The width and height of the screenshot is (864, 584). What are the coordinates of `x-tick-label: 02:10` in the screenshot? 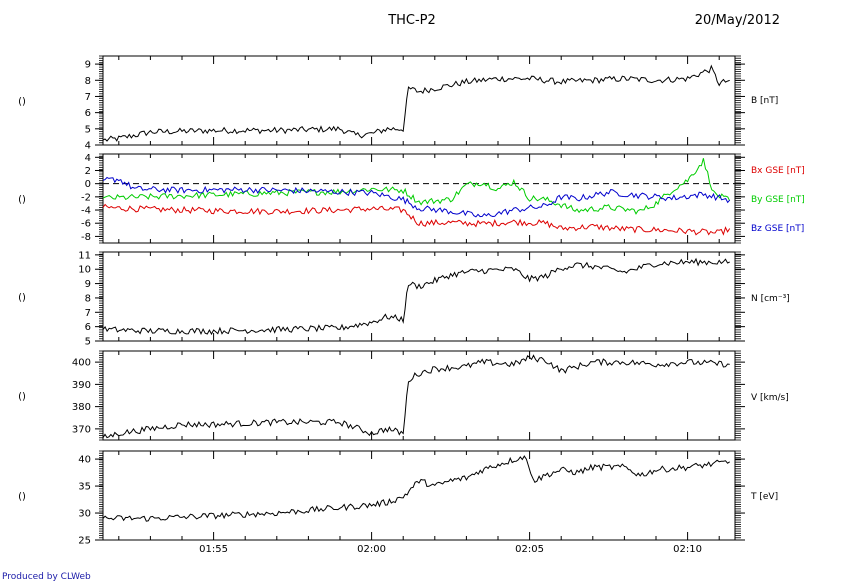 It's located at (687, 549).